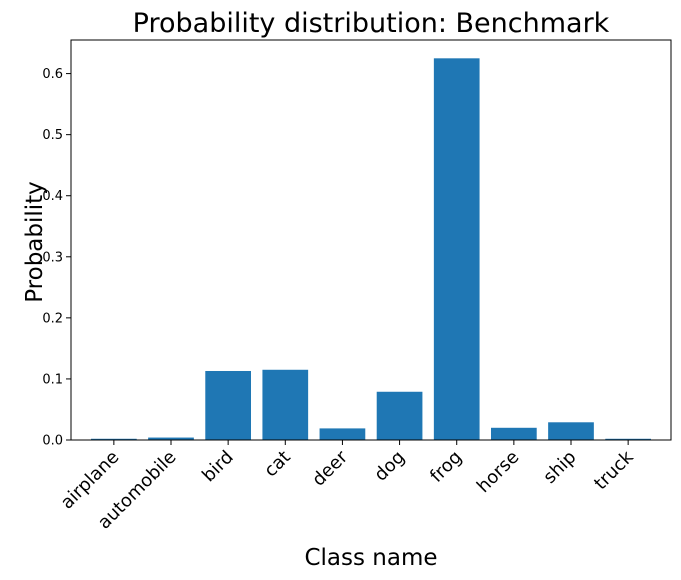 The image size is (681, 580). I want to click on x-tick-label-horse: horse, so click(498, 472).